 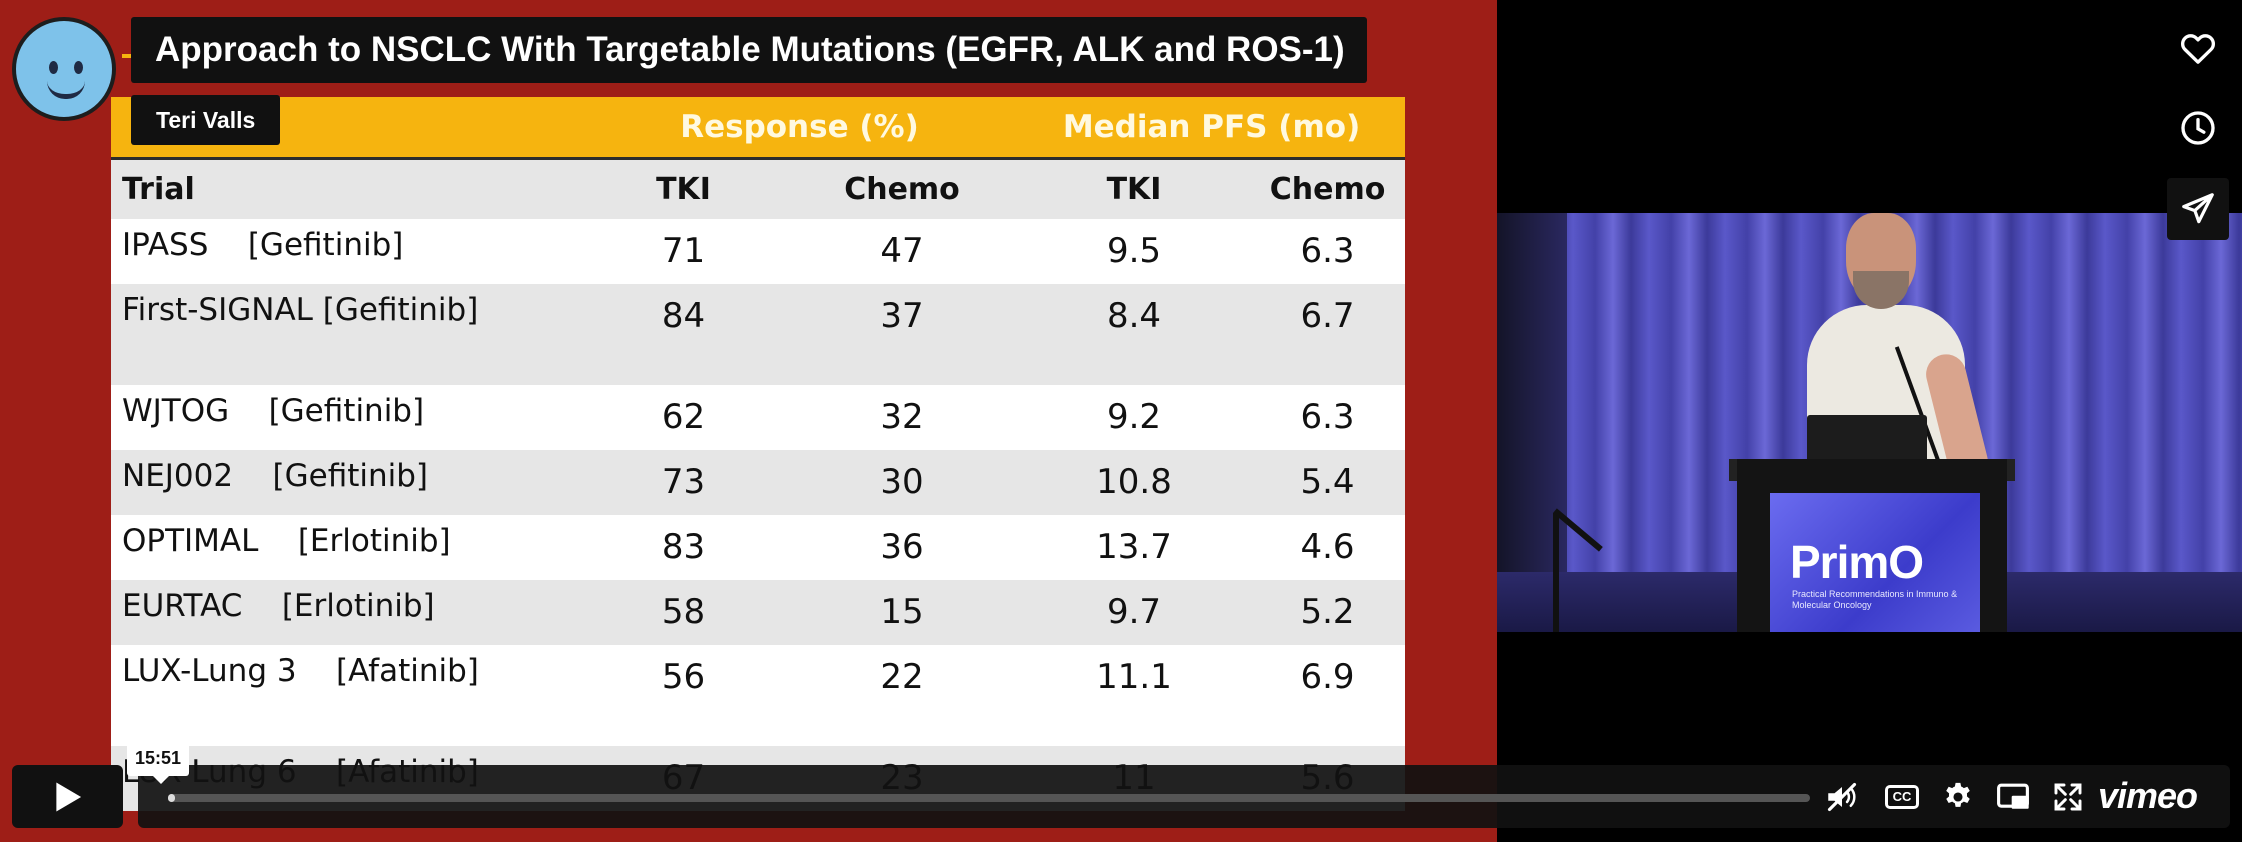 I want to click on fullscreen-button, so click(x=2068, y=797).